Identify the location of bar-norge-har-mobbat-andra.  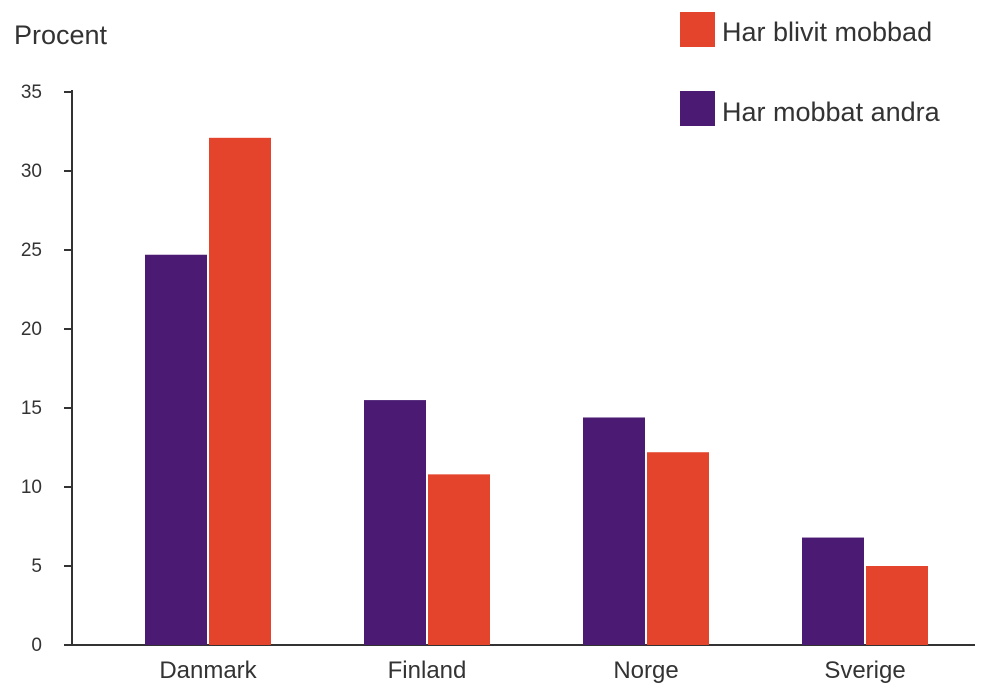
(614, 531).